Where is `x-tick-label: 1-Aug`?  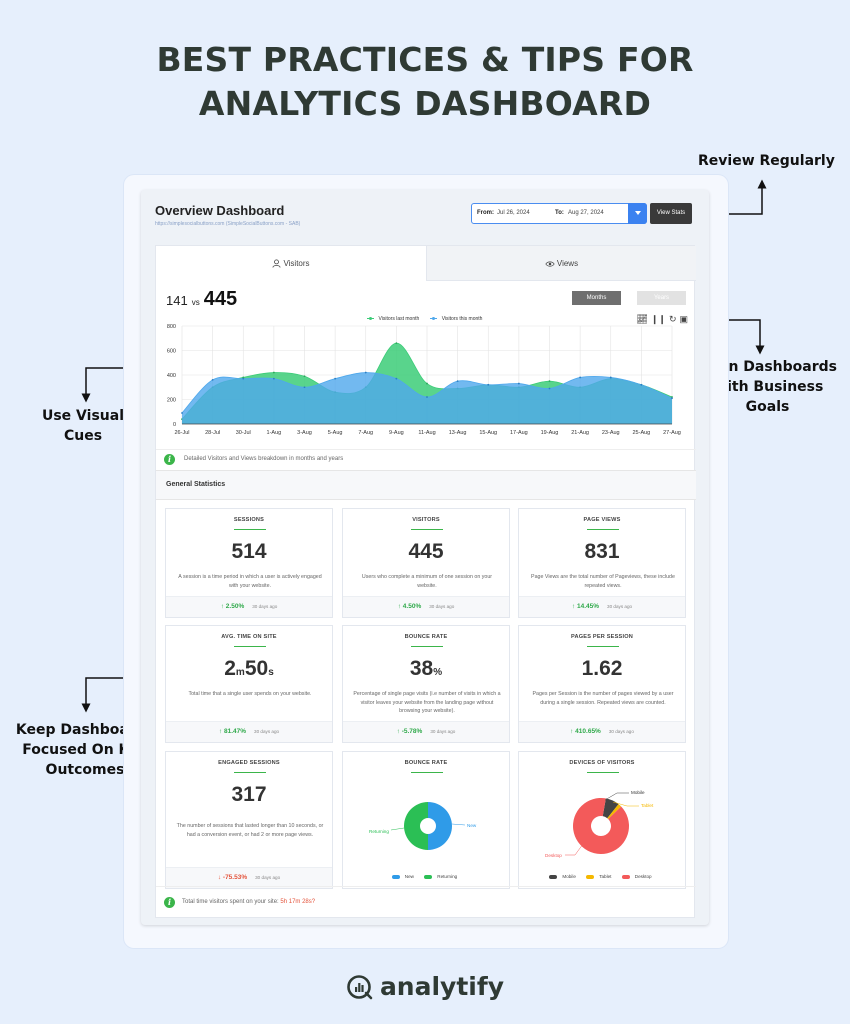 x-tick-label: 1-Aug is located at coordinates (274, 433).